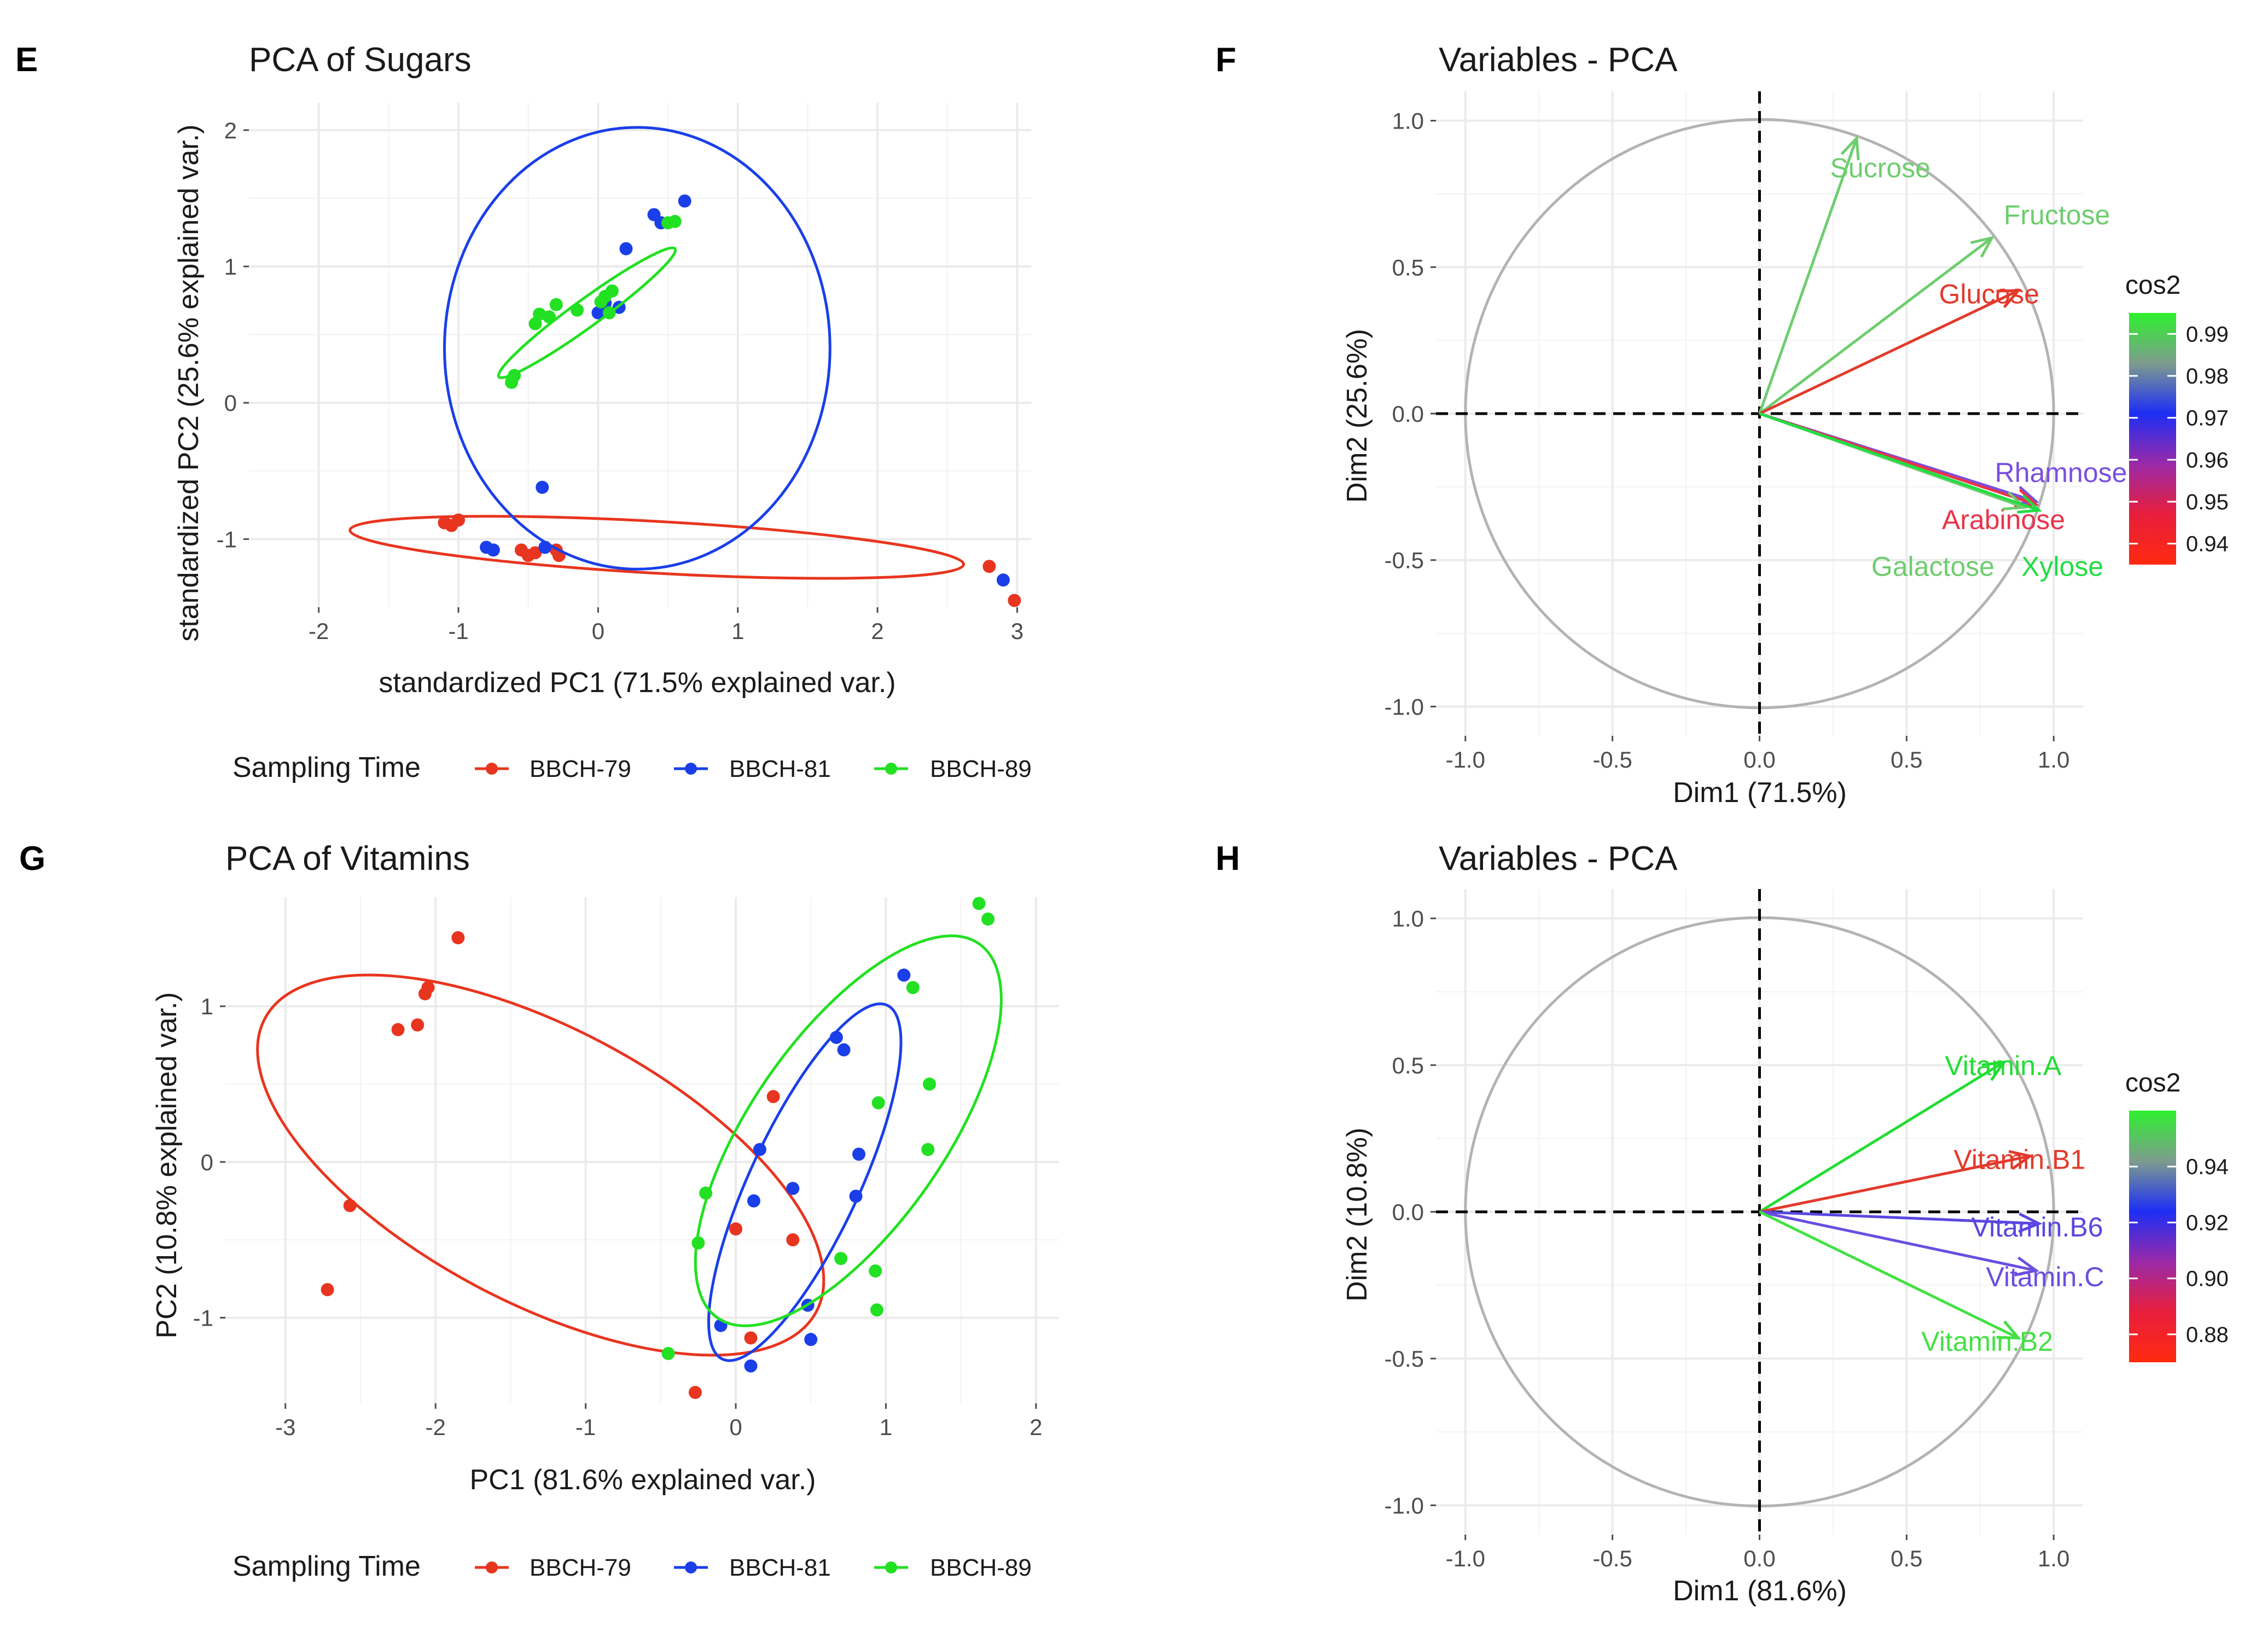 Image resolution: width=2268 pixels, height=1626 pixels. What do you see at coordinates (1759, 760) in the screenshot?
I see `x-tick-label-f: 0.0` at bounding box center [1759, 760].